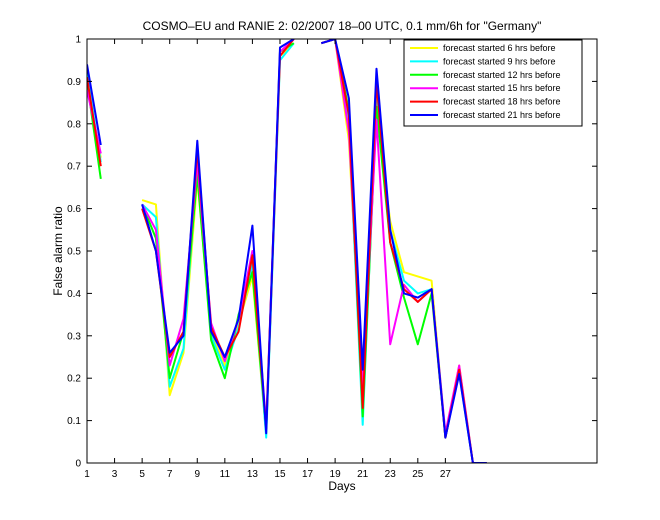 Image resolution: width=660 pixels, height=520 pixels. I want to click on legend-label-5: forecast started 18 hrs before, so click(502, 102).